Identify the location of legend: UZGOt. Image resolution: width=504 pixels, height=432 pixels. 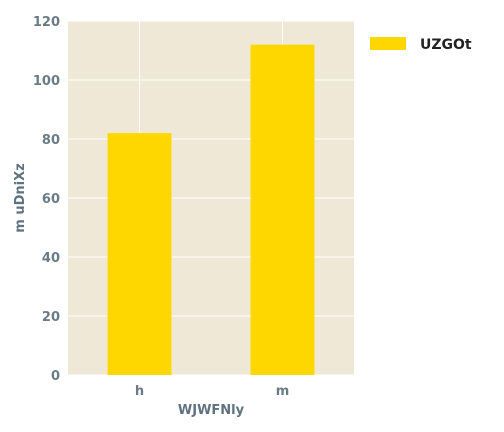
(421, 45).